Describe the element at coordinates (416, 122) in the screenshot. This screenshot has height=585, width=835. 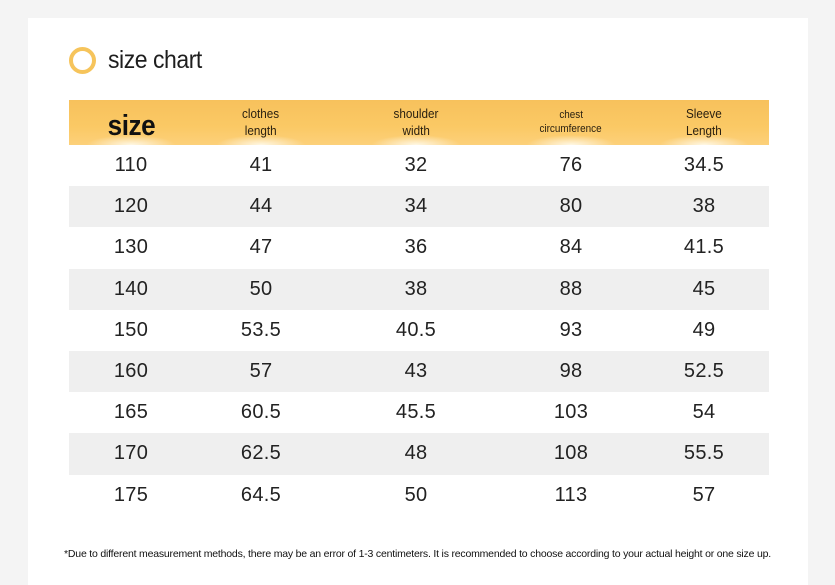
I see `header-shoulder-width: shoulder width` at that location.